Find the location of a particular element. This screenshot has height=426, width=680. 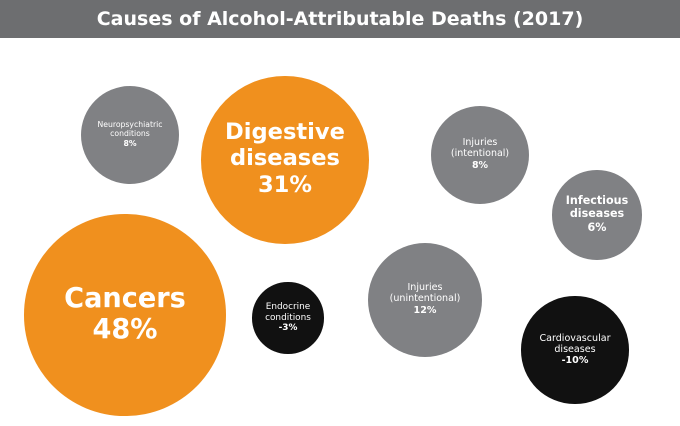

bubble: Endocrine conditions -3% is located at coordinates (288, 318).